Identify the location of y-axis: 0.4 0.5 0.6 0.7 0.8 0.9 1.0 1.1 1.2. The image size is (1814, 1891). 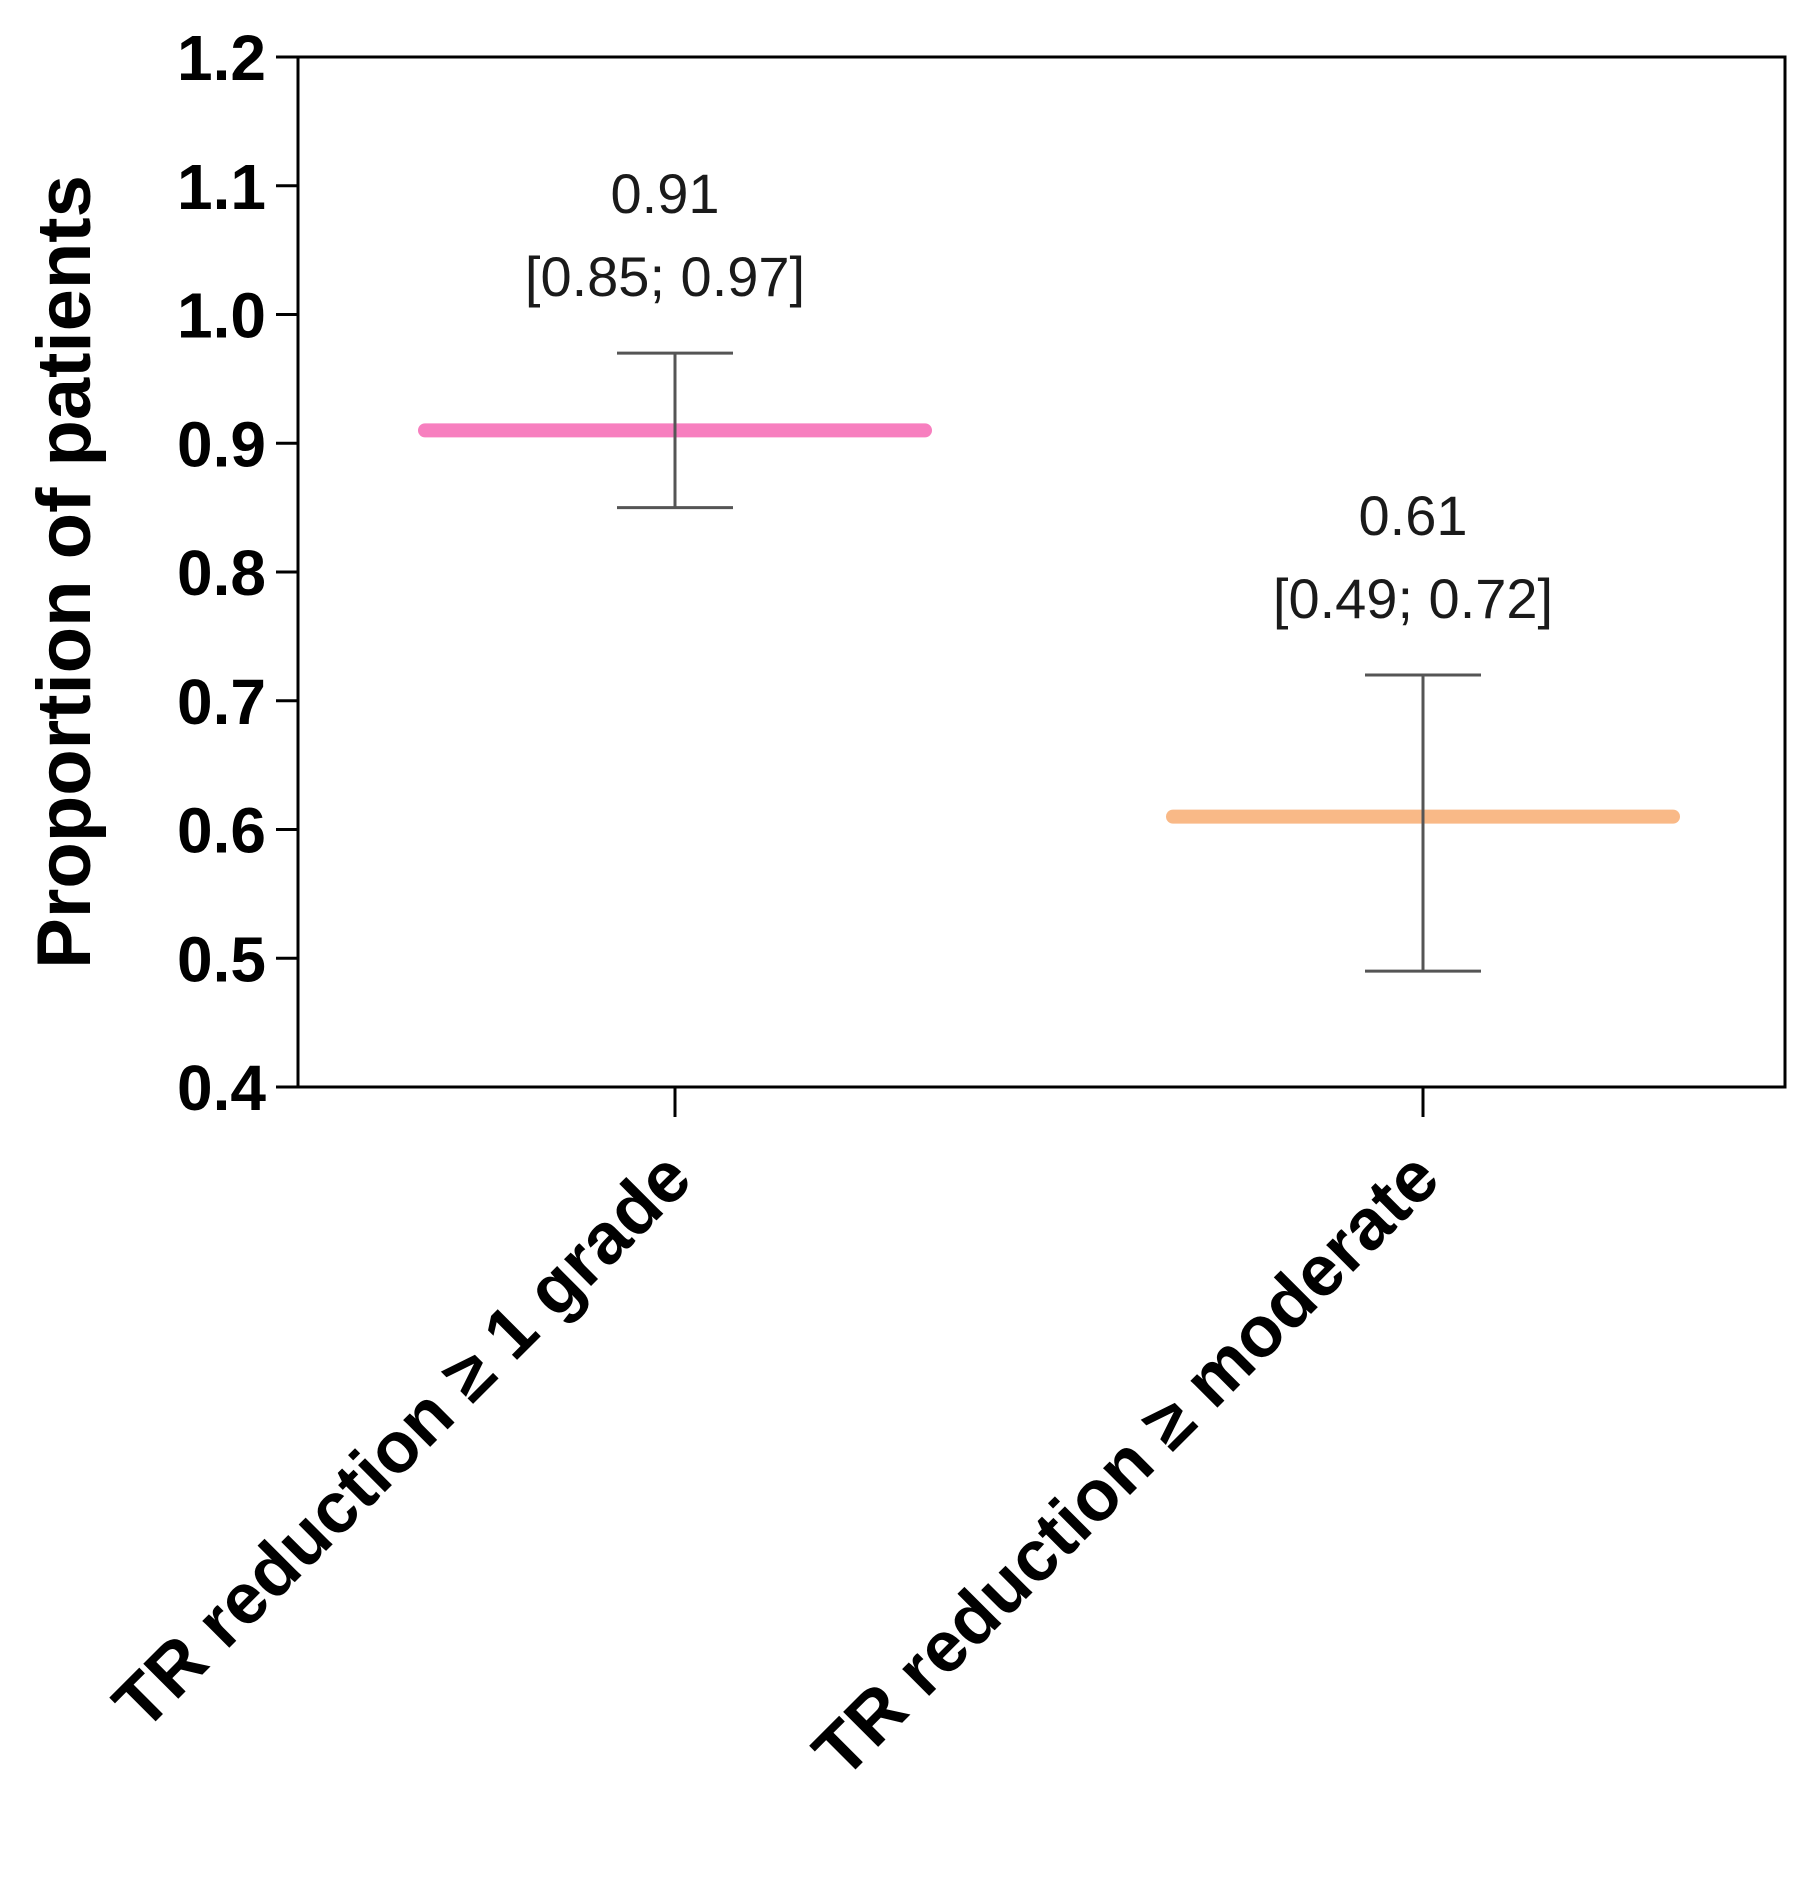
(237, 573).